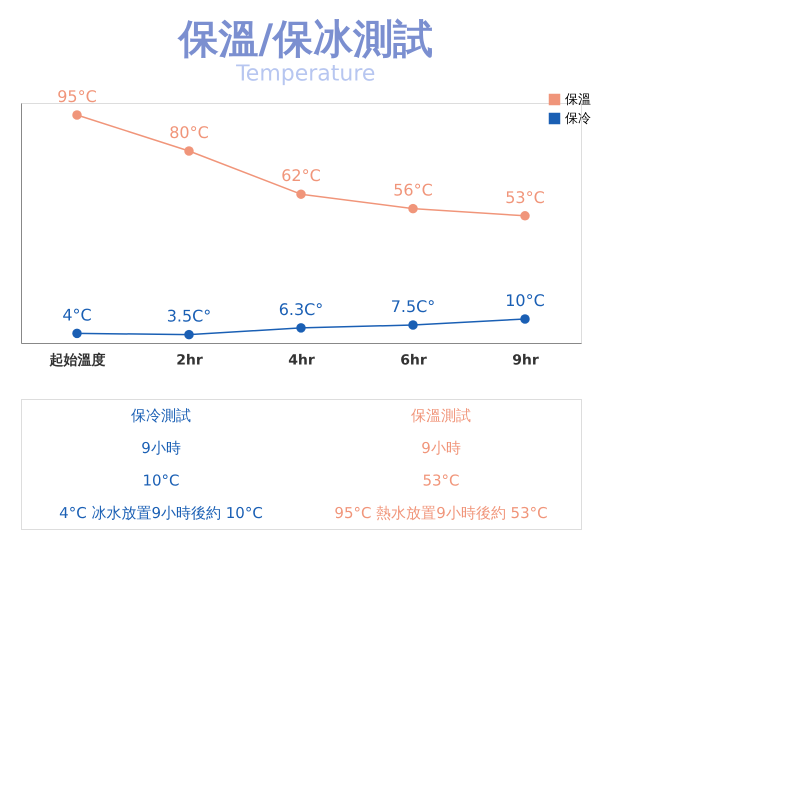  I want to click on text: 53°C, so click(441, 480).